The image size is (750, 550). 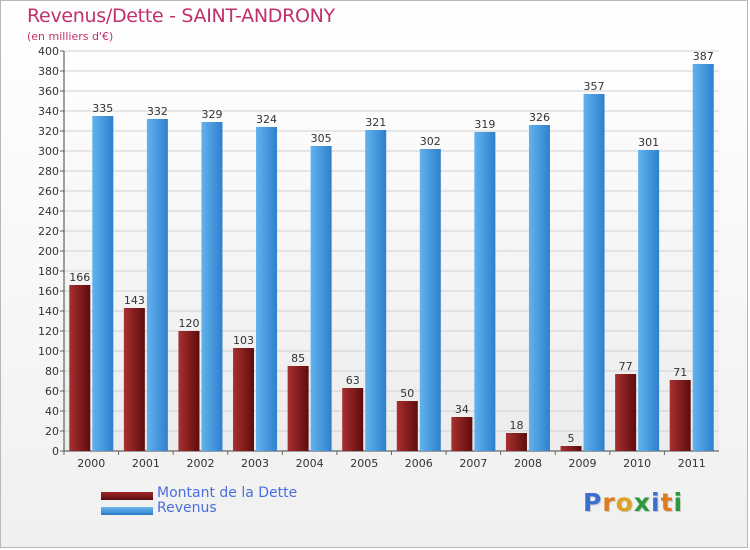 I want to click on bar-dette-label: 63, so click(x=353, y=380).